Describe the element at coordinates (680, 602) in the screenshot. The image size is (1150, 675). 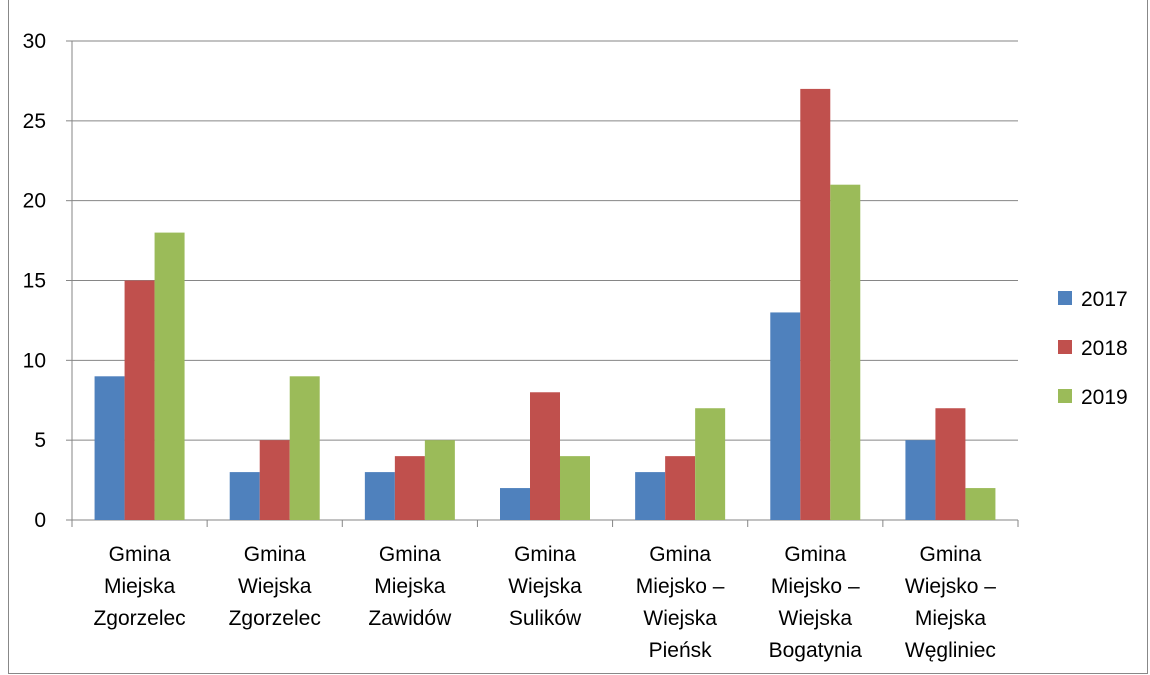
I see `category-label: Gmina Miejsko – Wiejska Pieńsk` at that location.